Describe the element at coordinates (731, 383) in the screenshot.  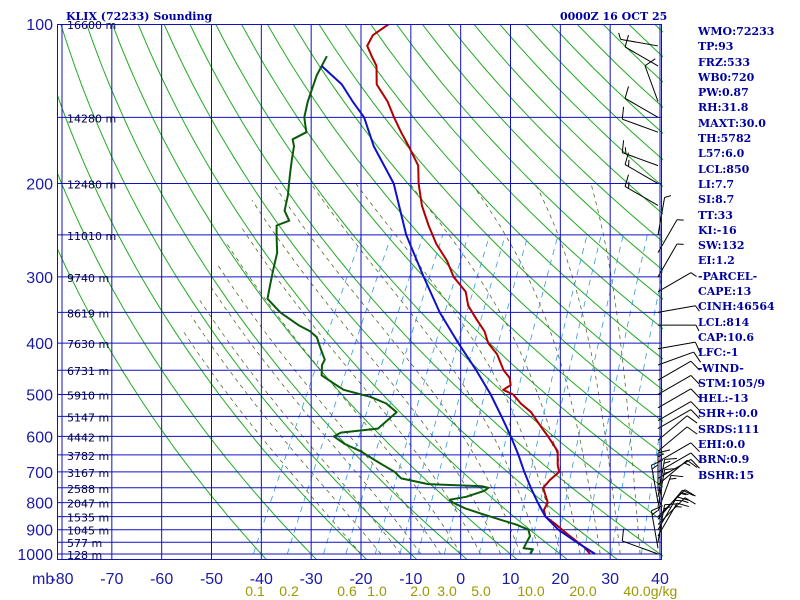
I see `stat-line: STM:105/9` at that location.